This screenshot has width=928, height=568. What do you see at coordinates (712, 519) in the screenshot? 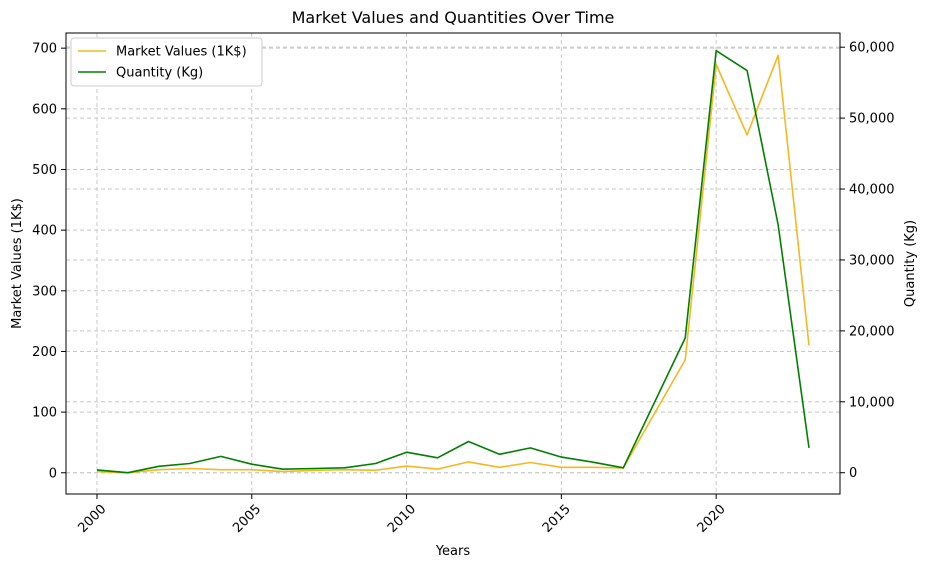
I see `x-tick-label: 2020` at bounding box center [712, 519].